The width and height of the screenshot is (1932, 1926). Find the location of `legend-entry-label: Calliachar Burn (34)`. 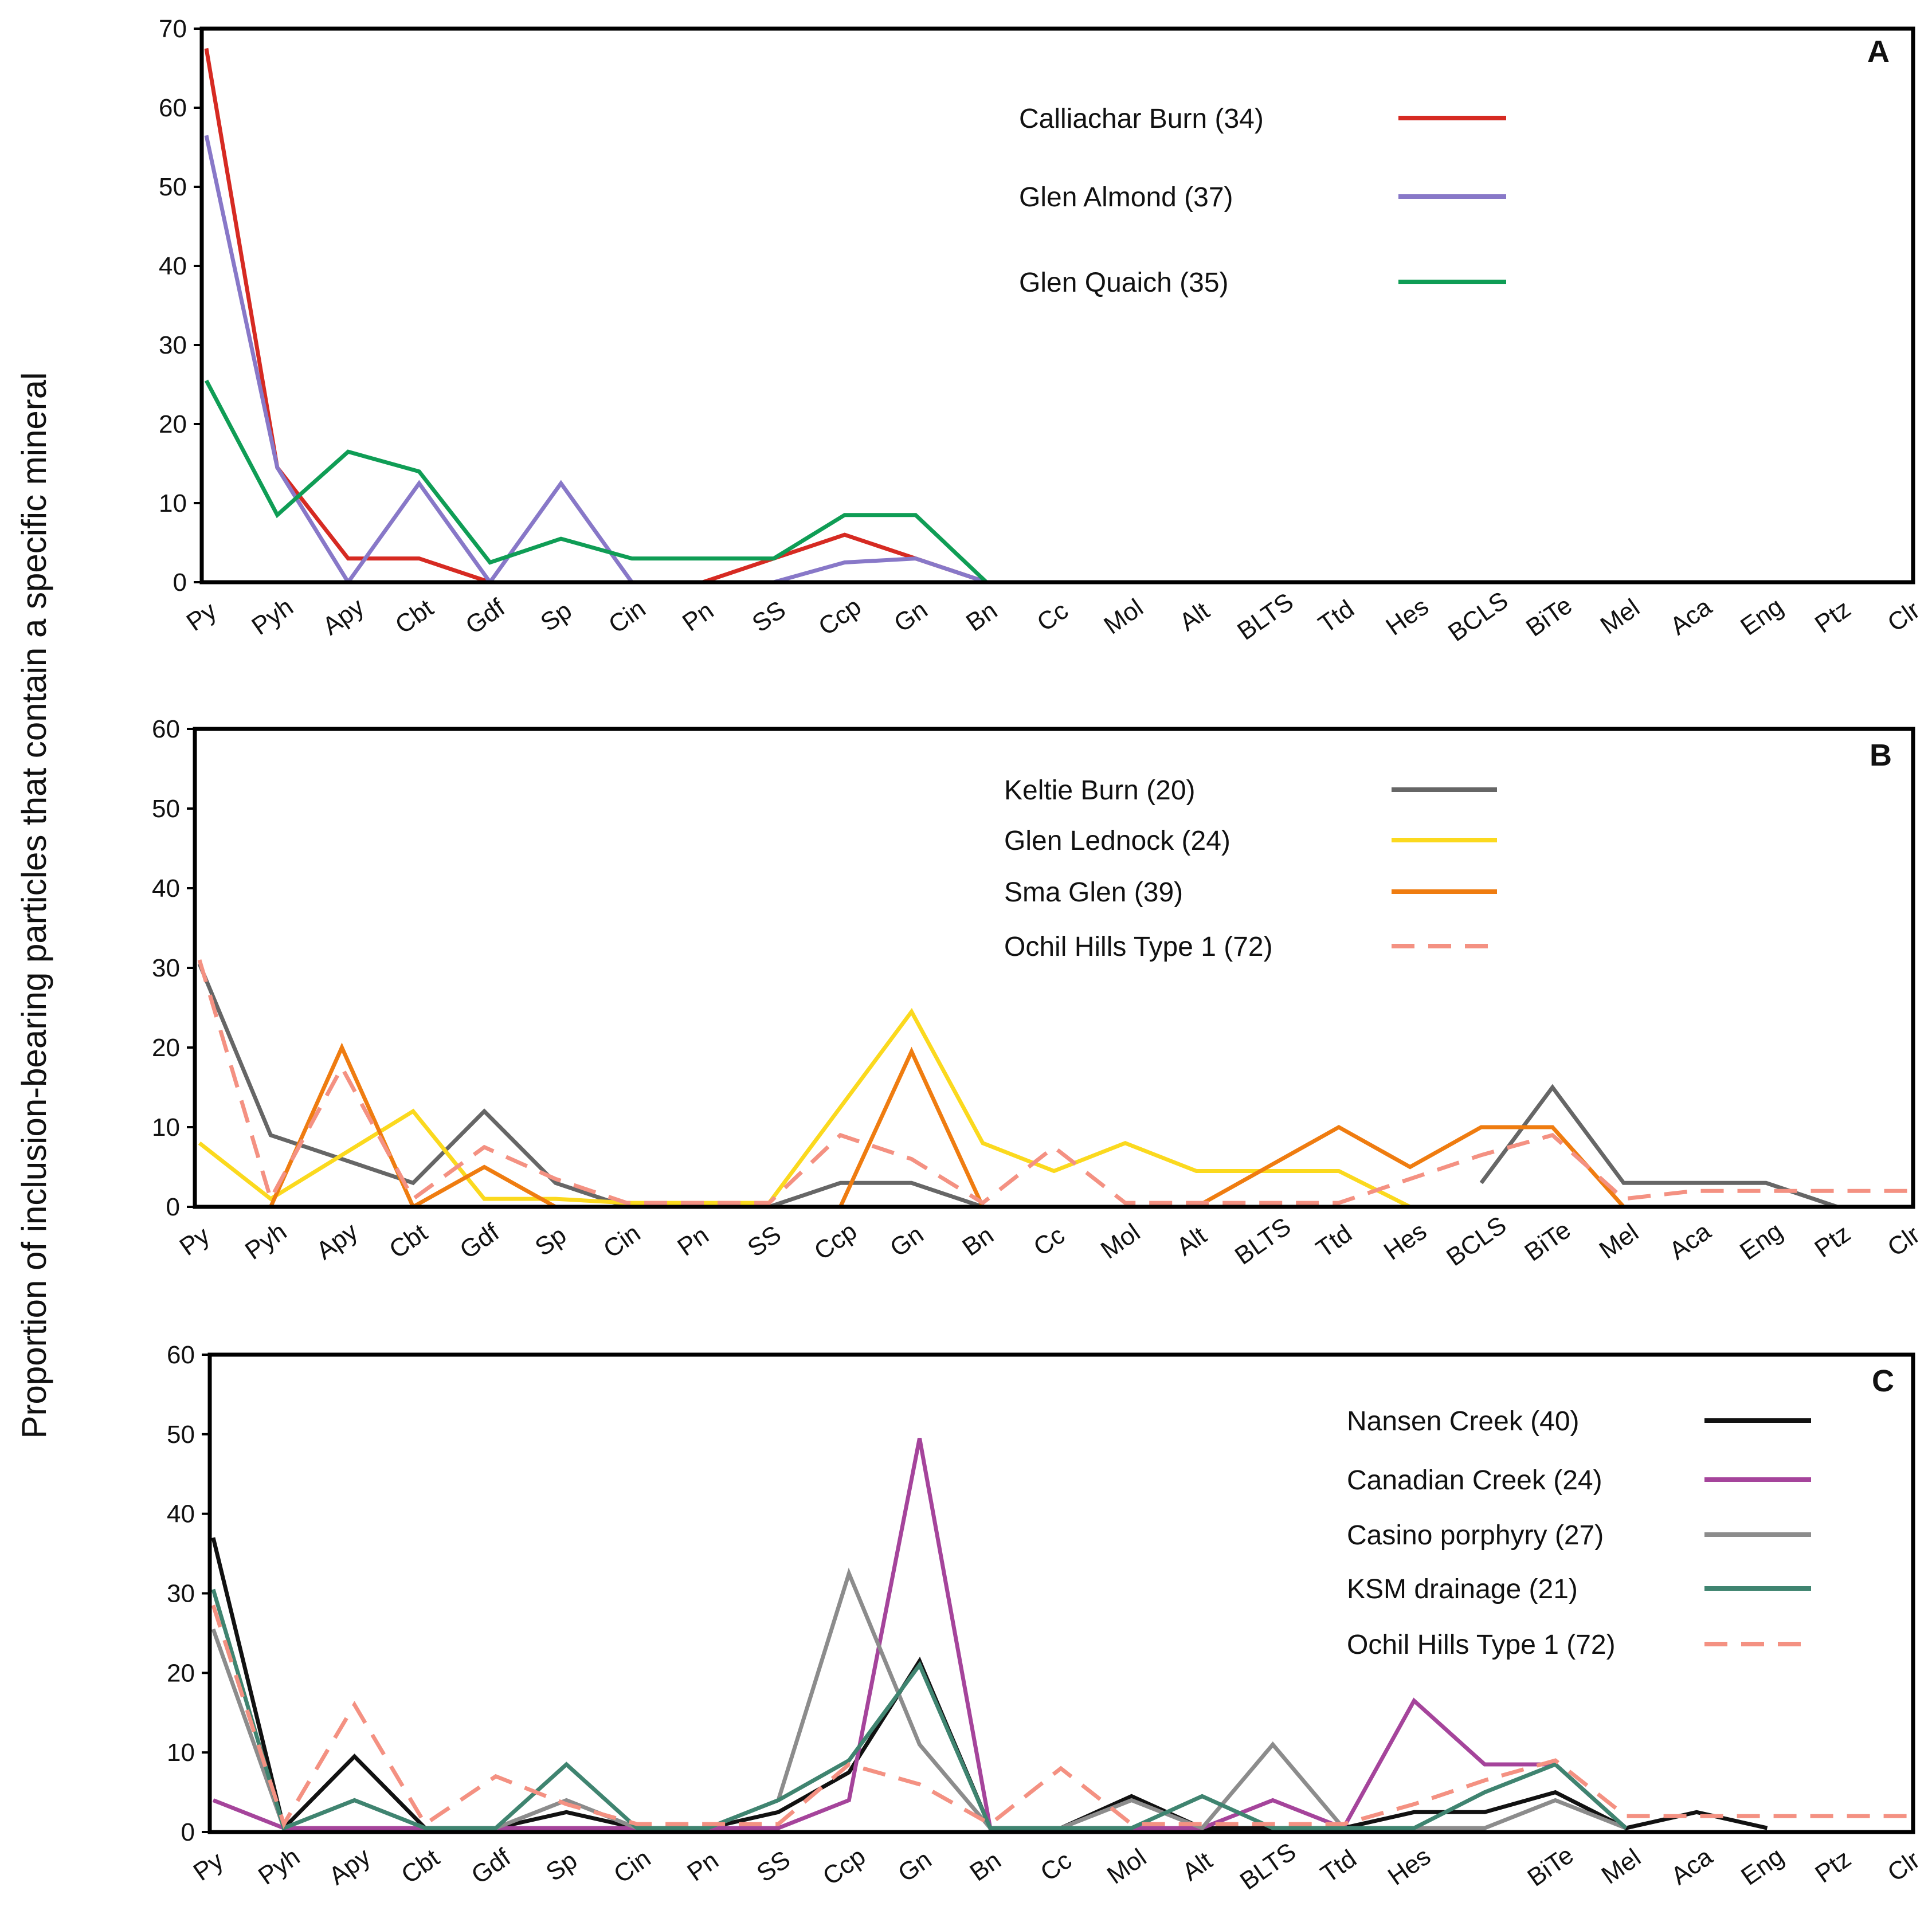

legend-entry-label: Calliachar Burn (34) is located at coordinates (1141, 119).